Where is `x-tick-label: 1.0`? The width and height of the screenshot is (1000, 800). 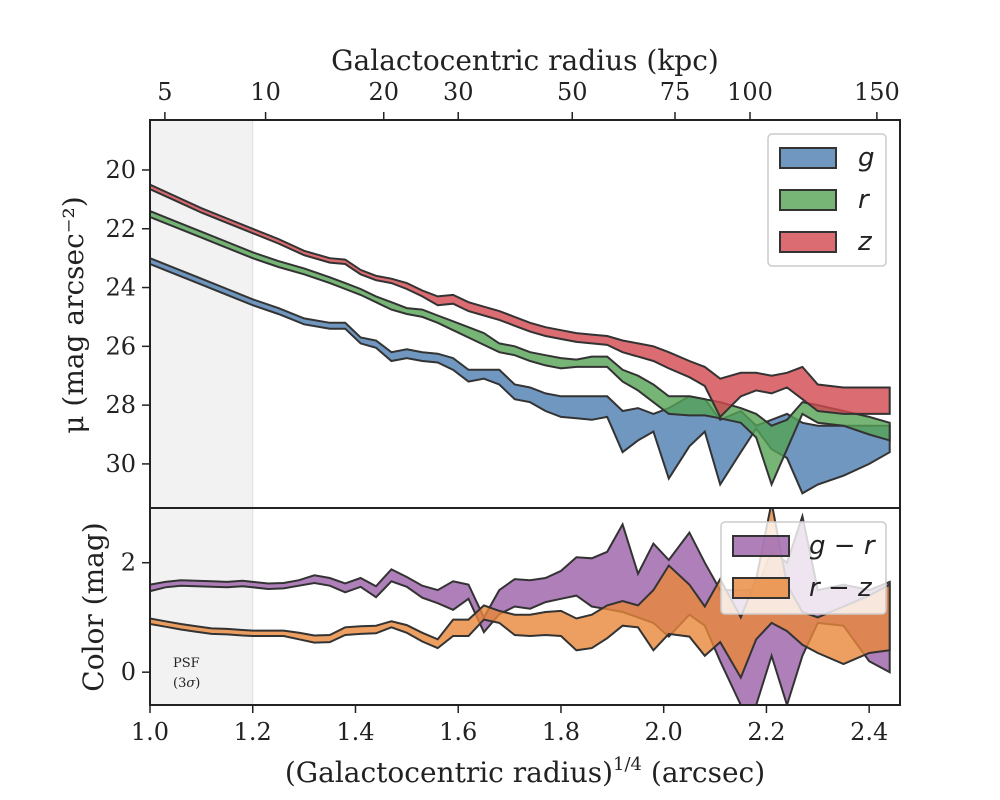
x-tick-label: 1.0 is located at coordinates (150, 732).